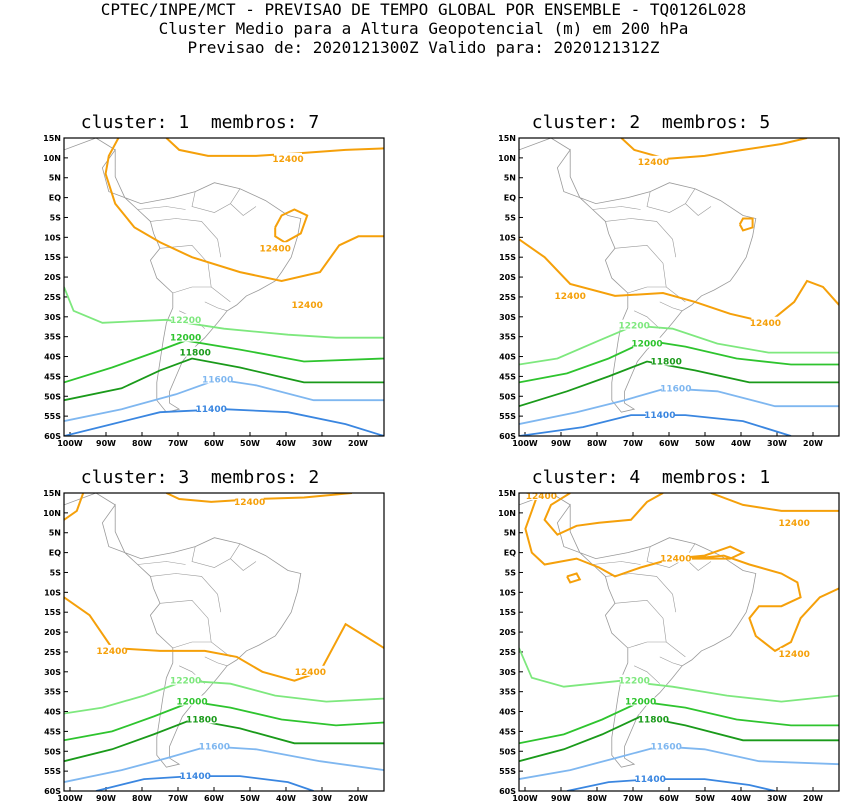 The width and height of the screenshot is (847, 803). I want to click on panel-title: cluster: 2 membros: 5, so click(651, 122).